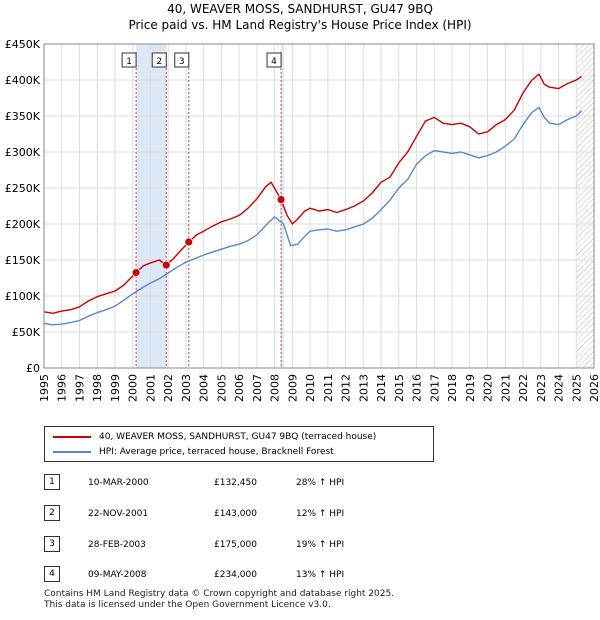 The image size is (600, 620). I want to click on chart-title-line1: 40, WEAVER MOSS, SANDHURST, GU47 9BQ, so click(300, 9).